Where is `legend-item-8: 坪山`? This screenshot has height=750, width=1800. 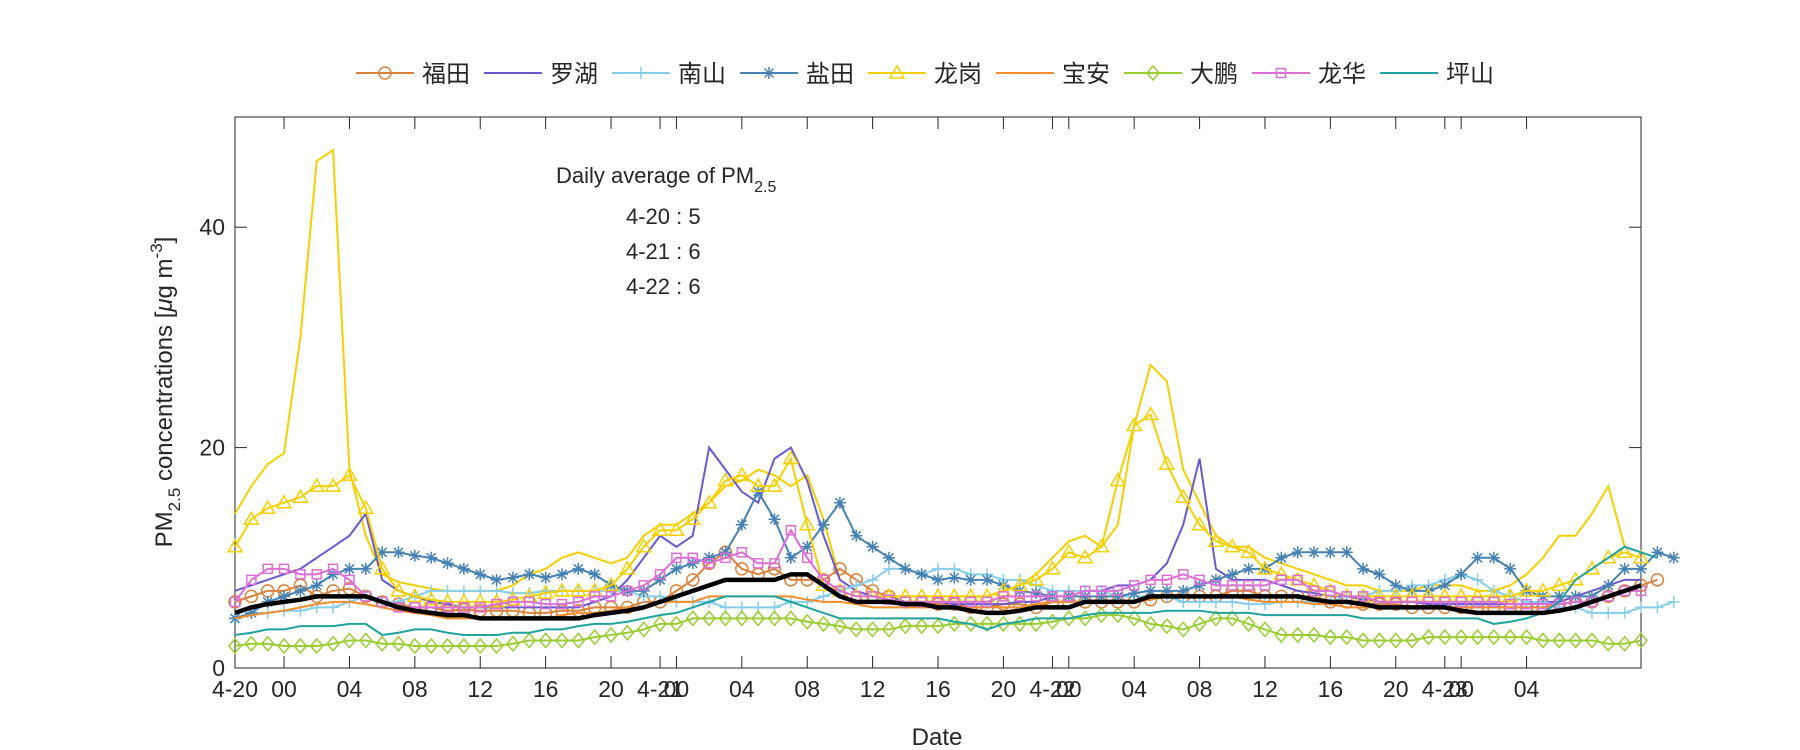
legend-item-8: 坪山 is located at coordinates (1437, 74).